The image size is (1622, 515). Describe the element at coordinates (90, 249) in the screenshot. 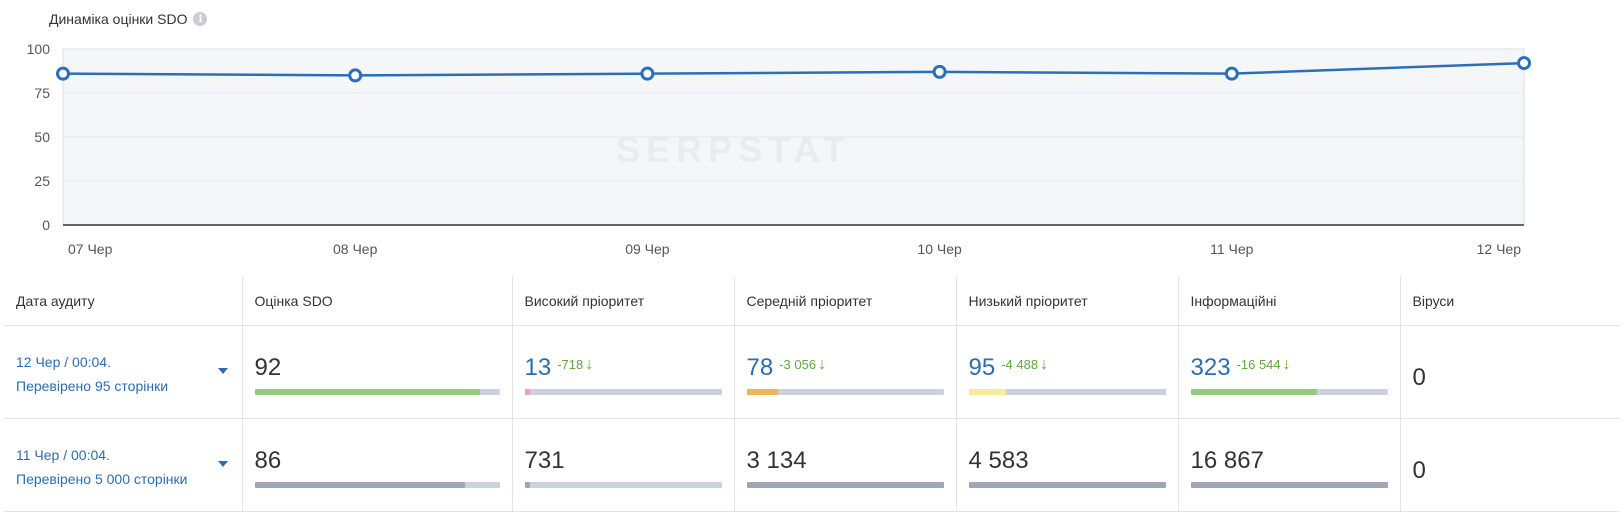

I see `x-tick-label: 07 Чер` at that location.